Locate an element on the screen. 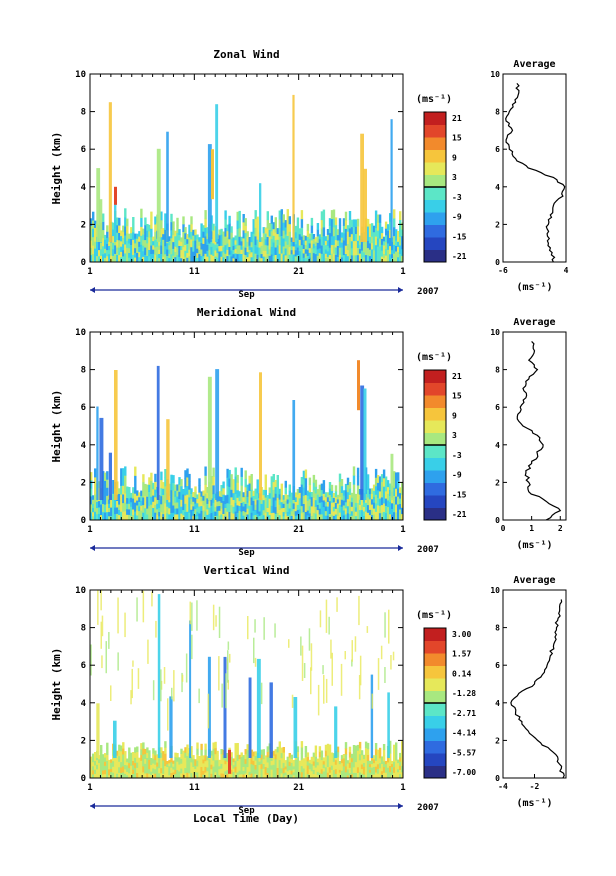 The image size is (616, 876). avg-y-tick-label: 2 is located at coordinates (497, 482).